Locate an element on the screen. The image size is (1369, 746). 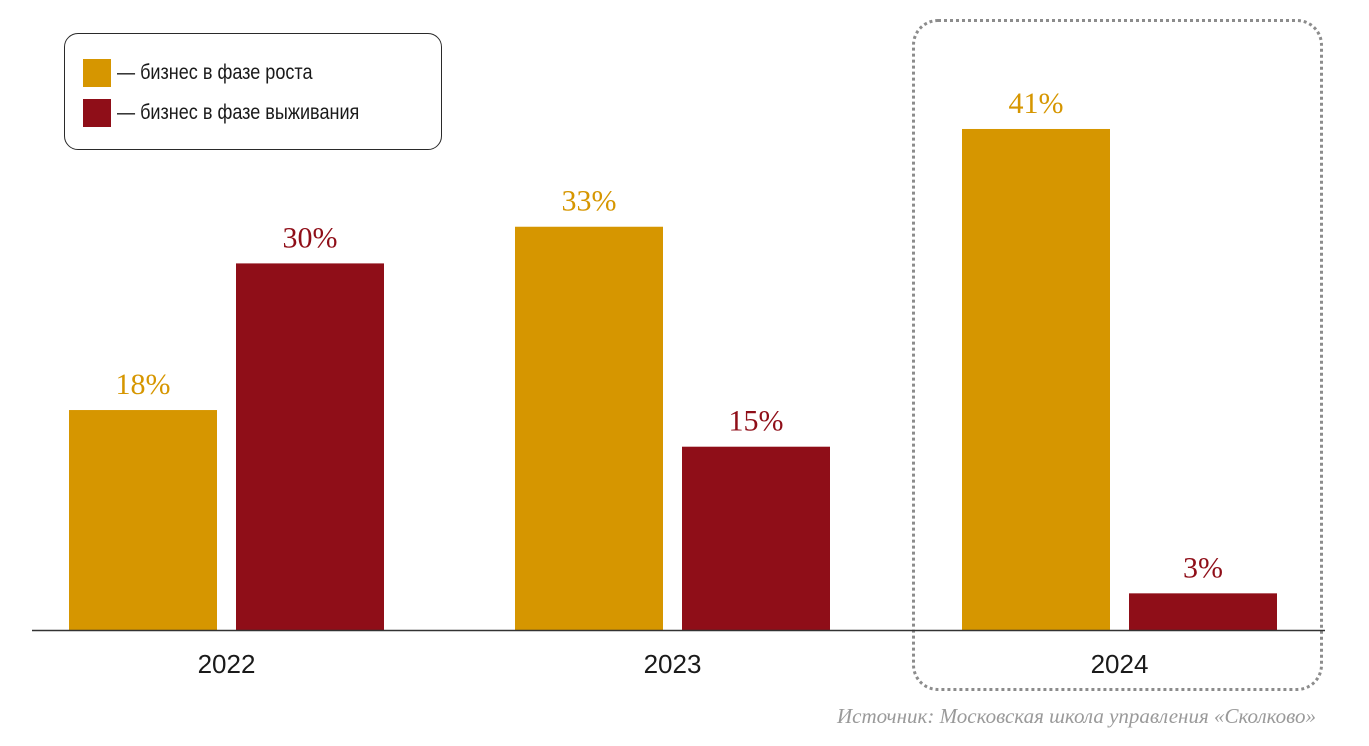
data-label-2023-survival: 15% is located at coordinates (756, 421).